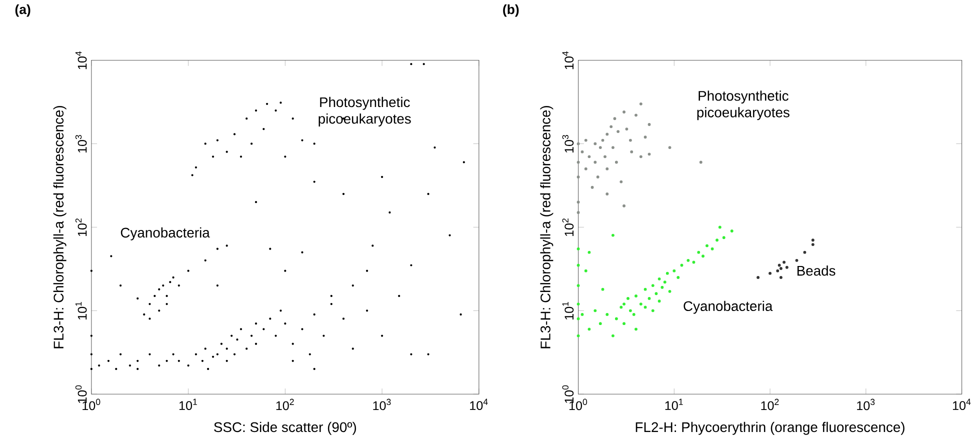 The image size is (976, 448). What do you see at coordinates (511, 10) in the screenshot?
I see `chart-title: (b)` at bounding box center [511, 10].